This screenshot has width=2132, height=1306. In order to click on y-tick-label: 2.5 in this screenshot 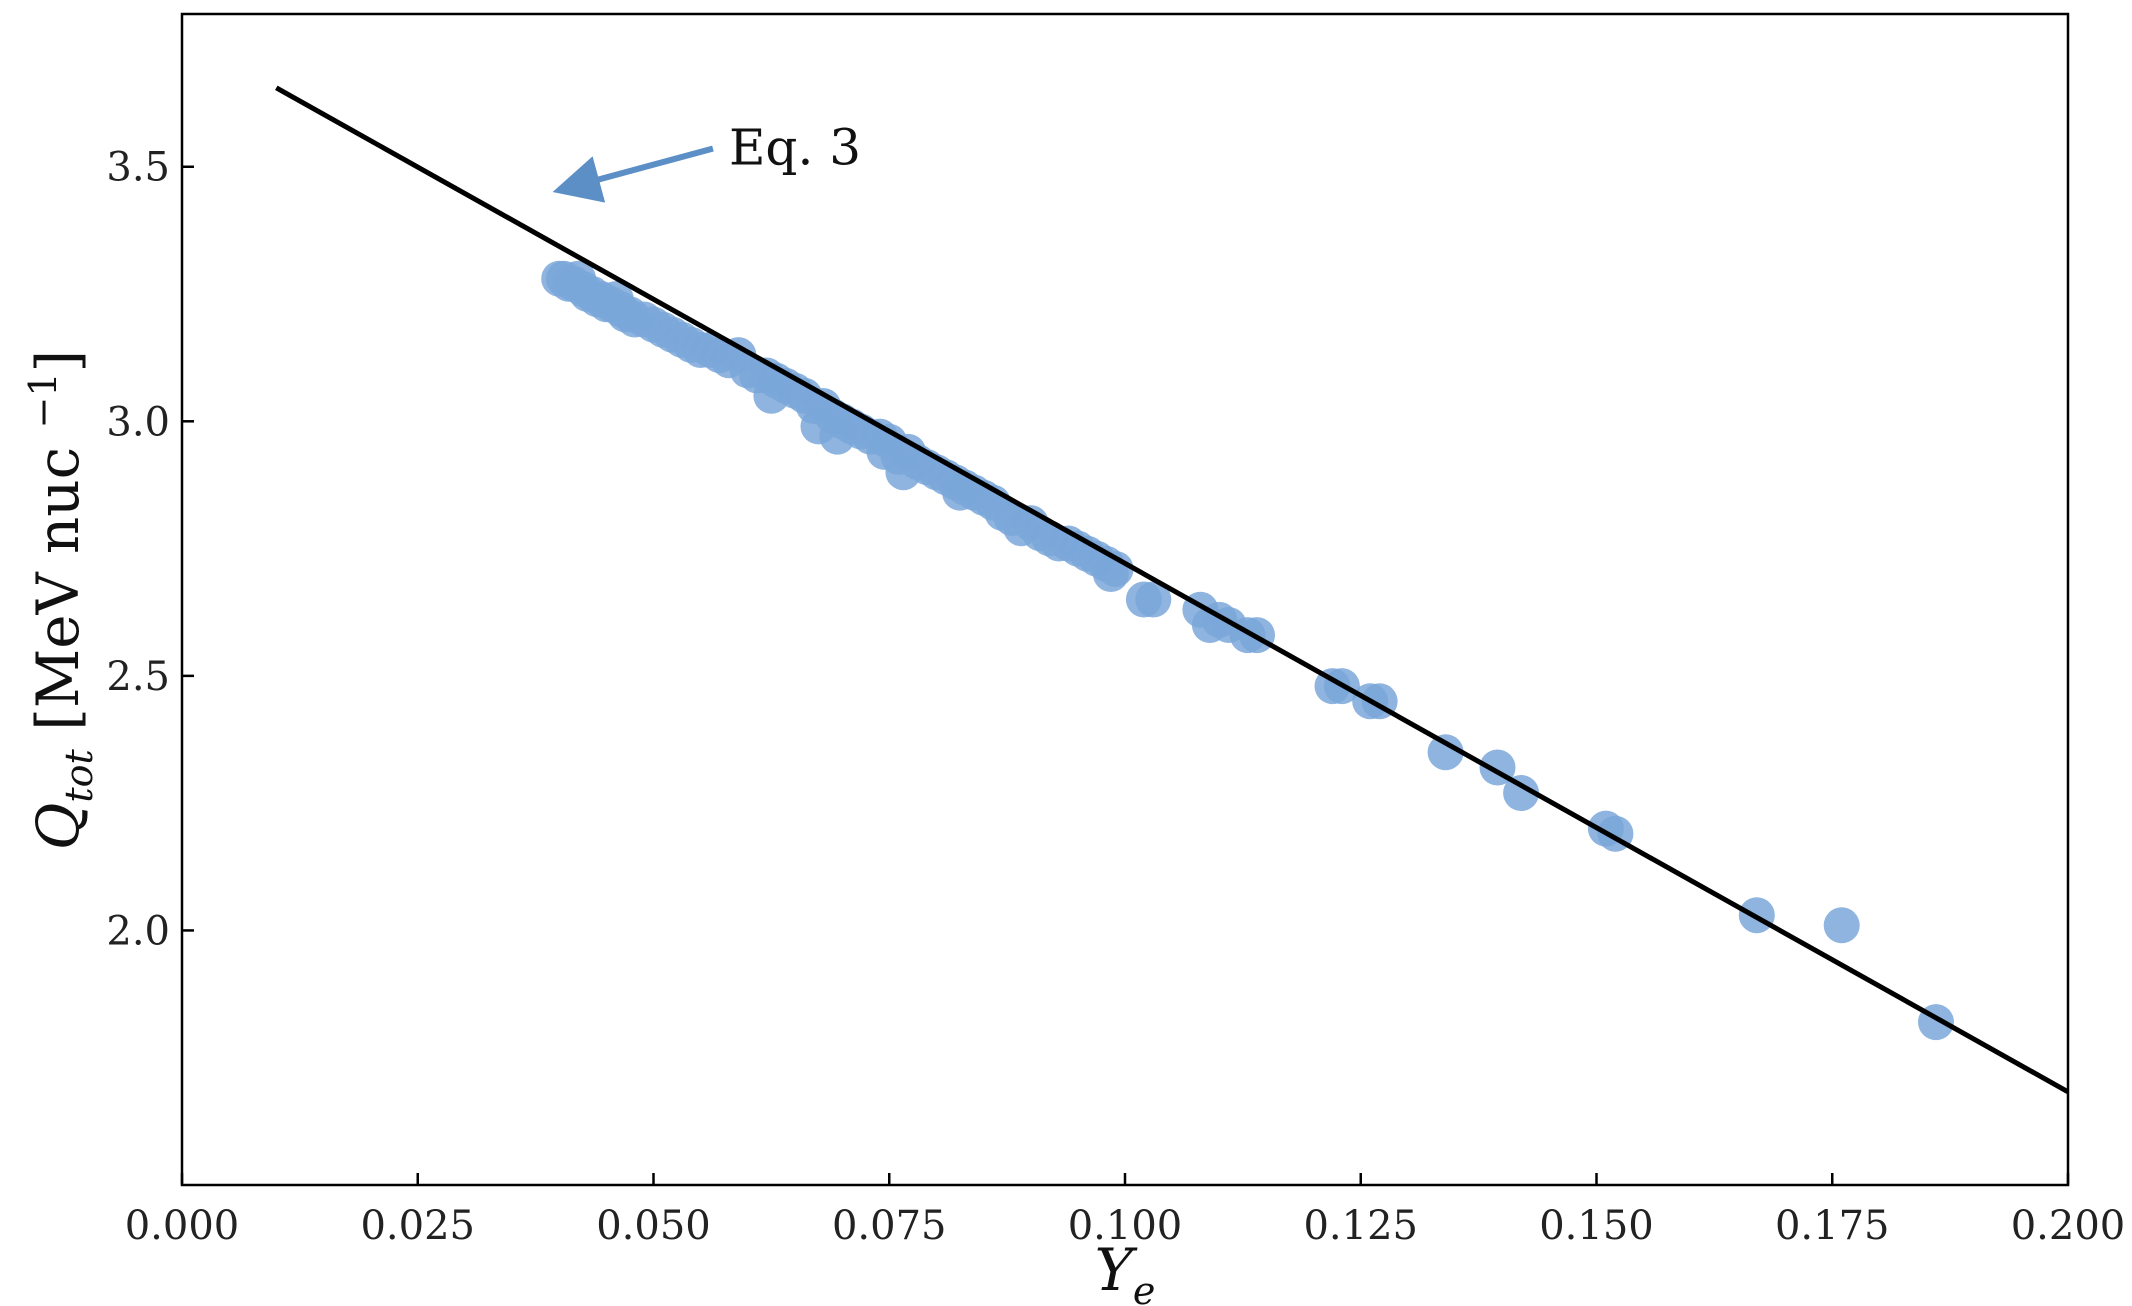, I will do `click(138, 677)`.